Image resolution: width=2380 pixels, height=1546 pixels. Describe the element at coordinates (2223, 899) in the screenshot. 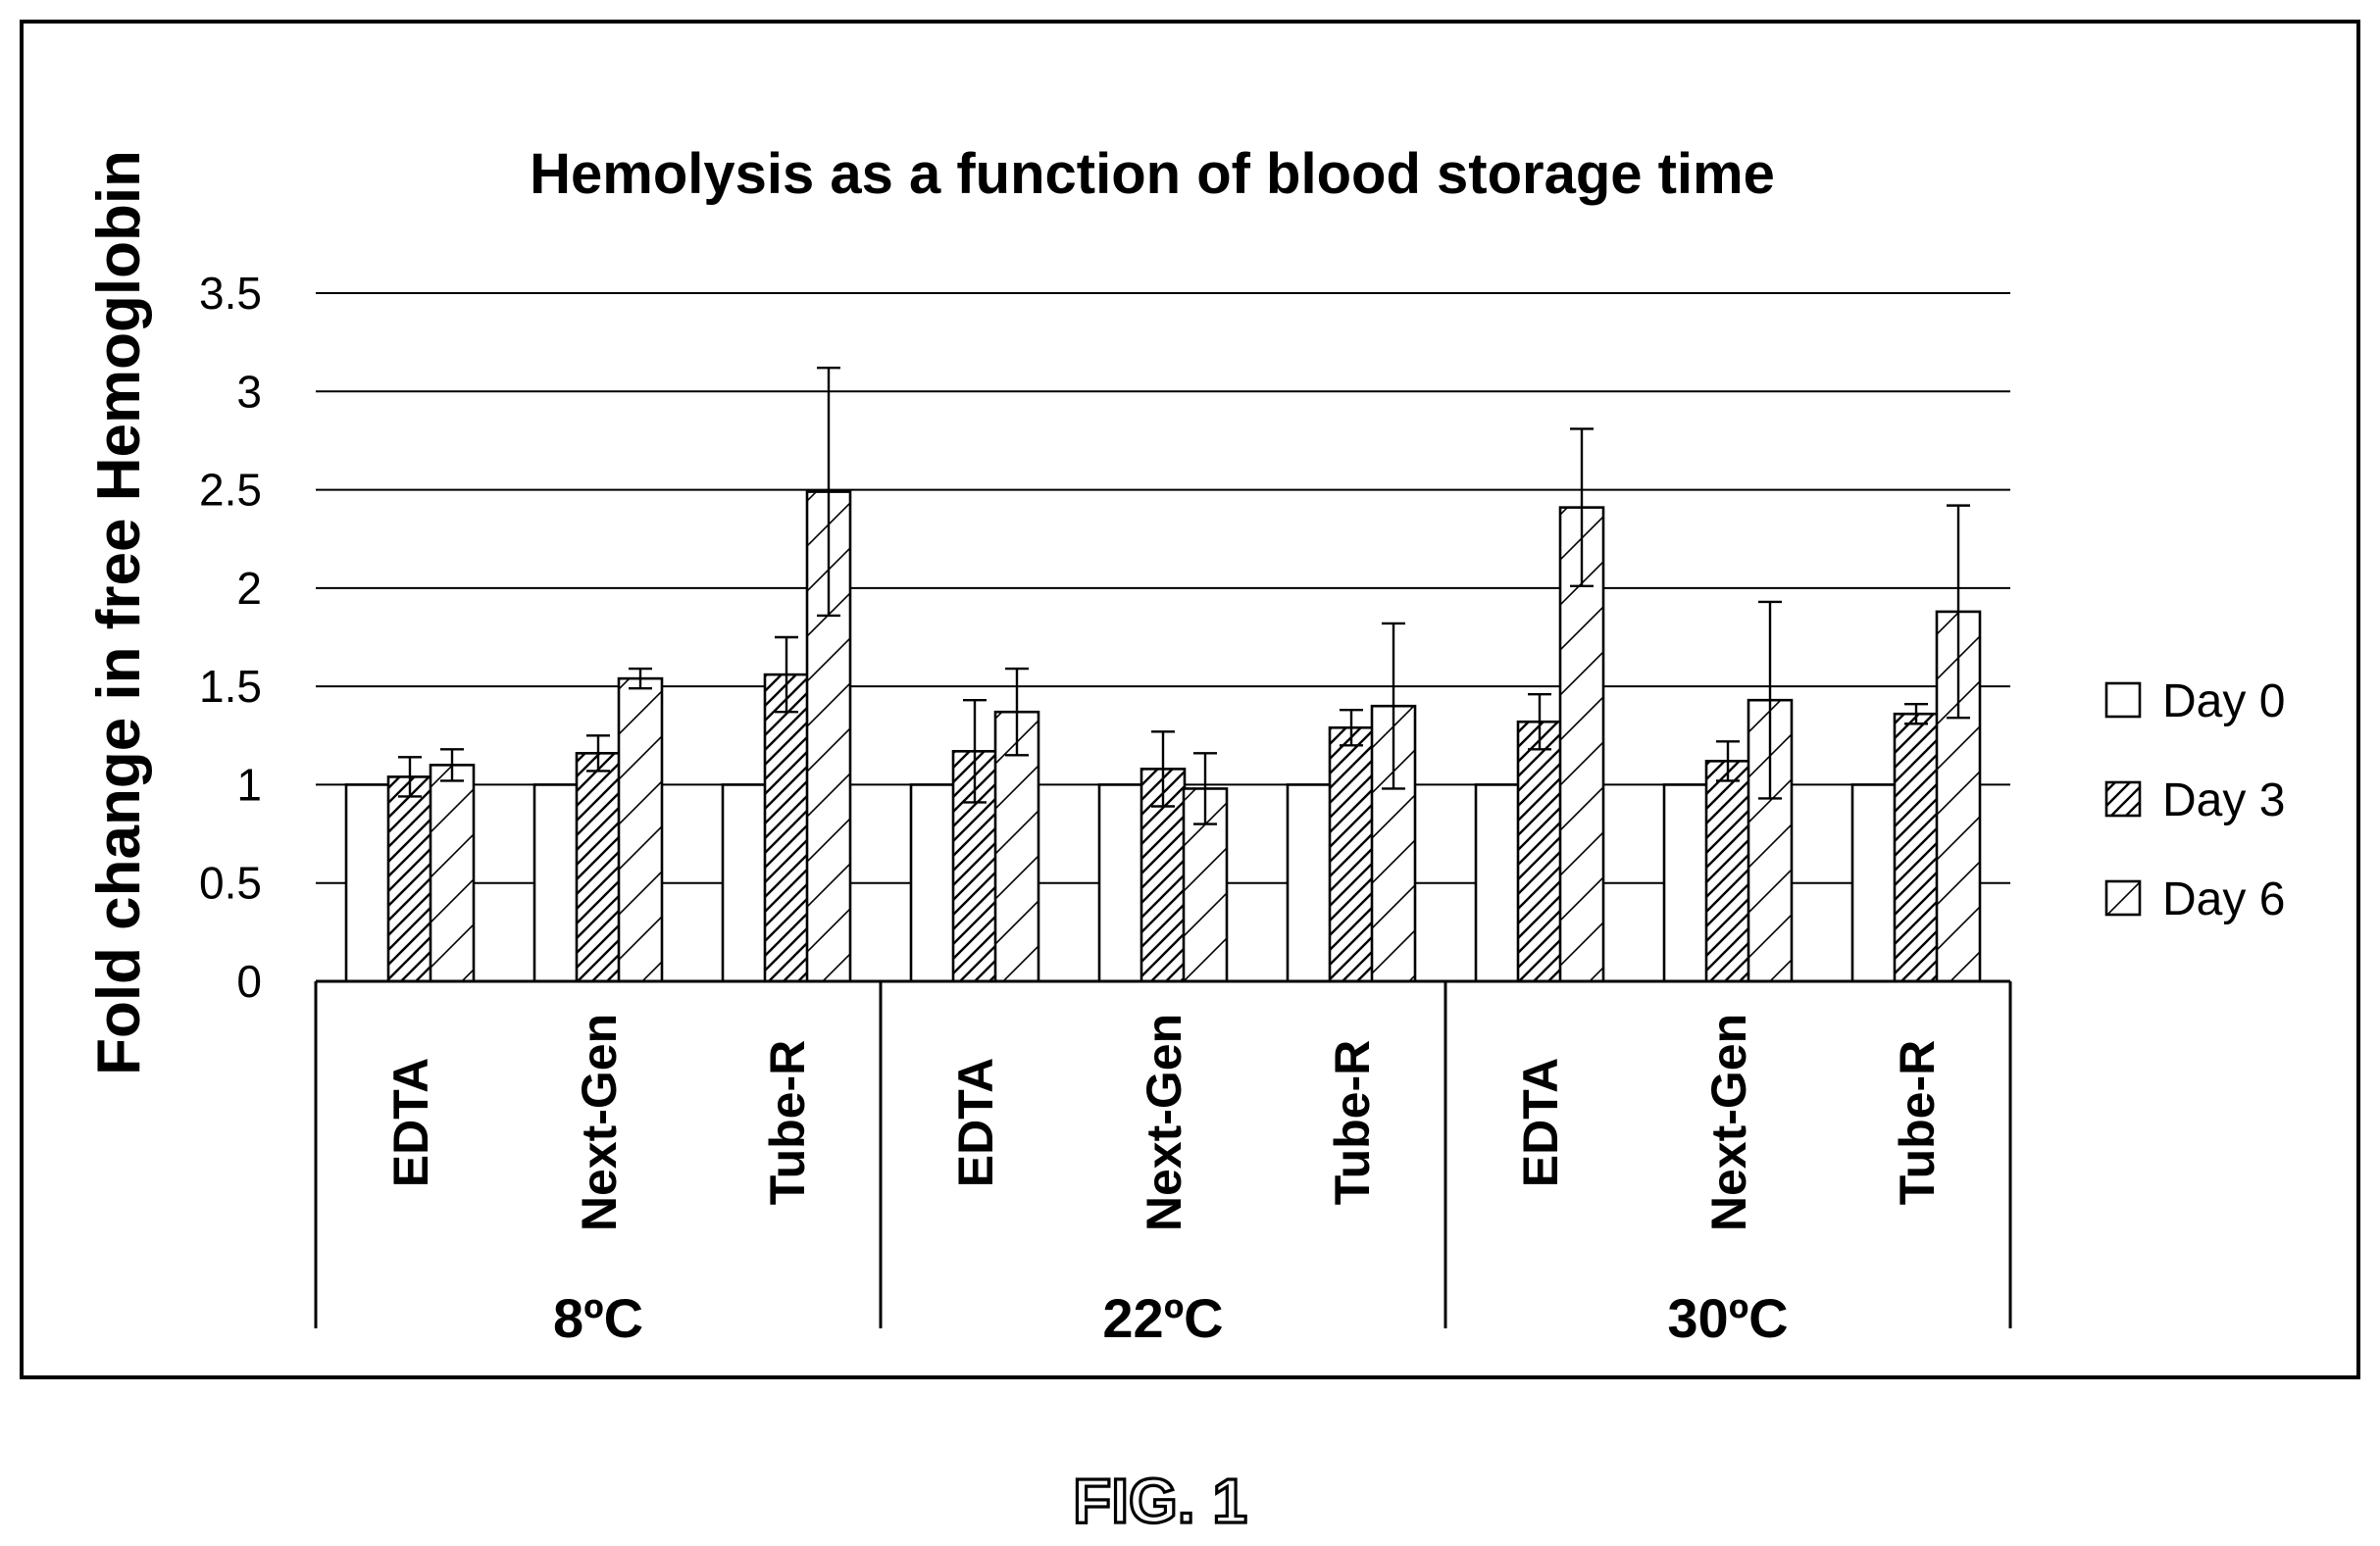

I see `legend-label: Day 6` at that location.